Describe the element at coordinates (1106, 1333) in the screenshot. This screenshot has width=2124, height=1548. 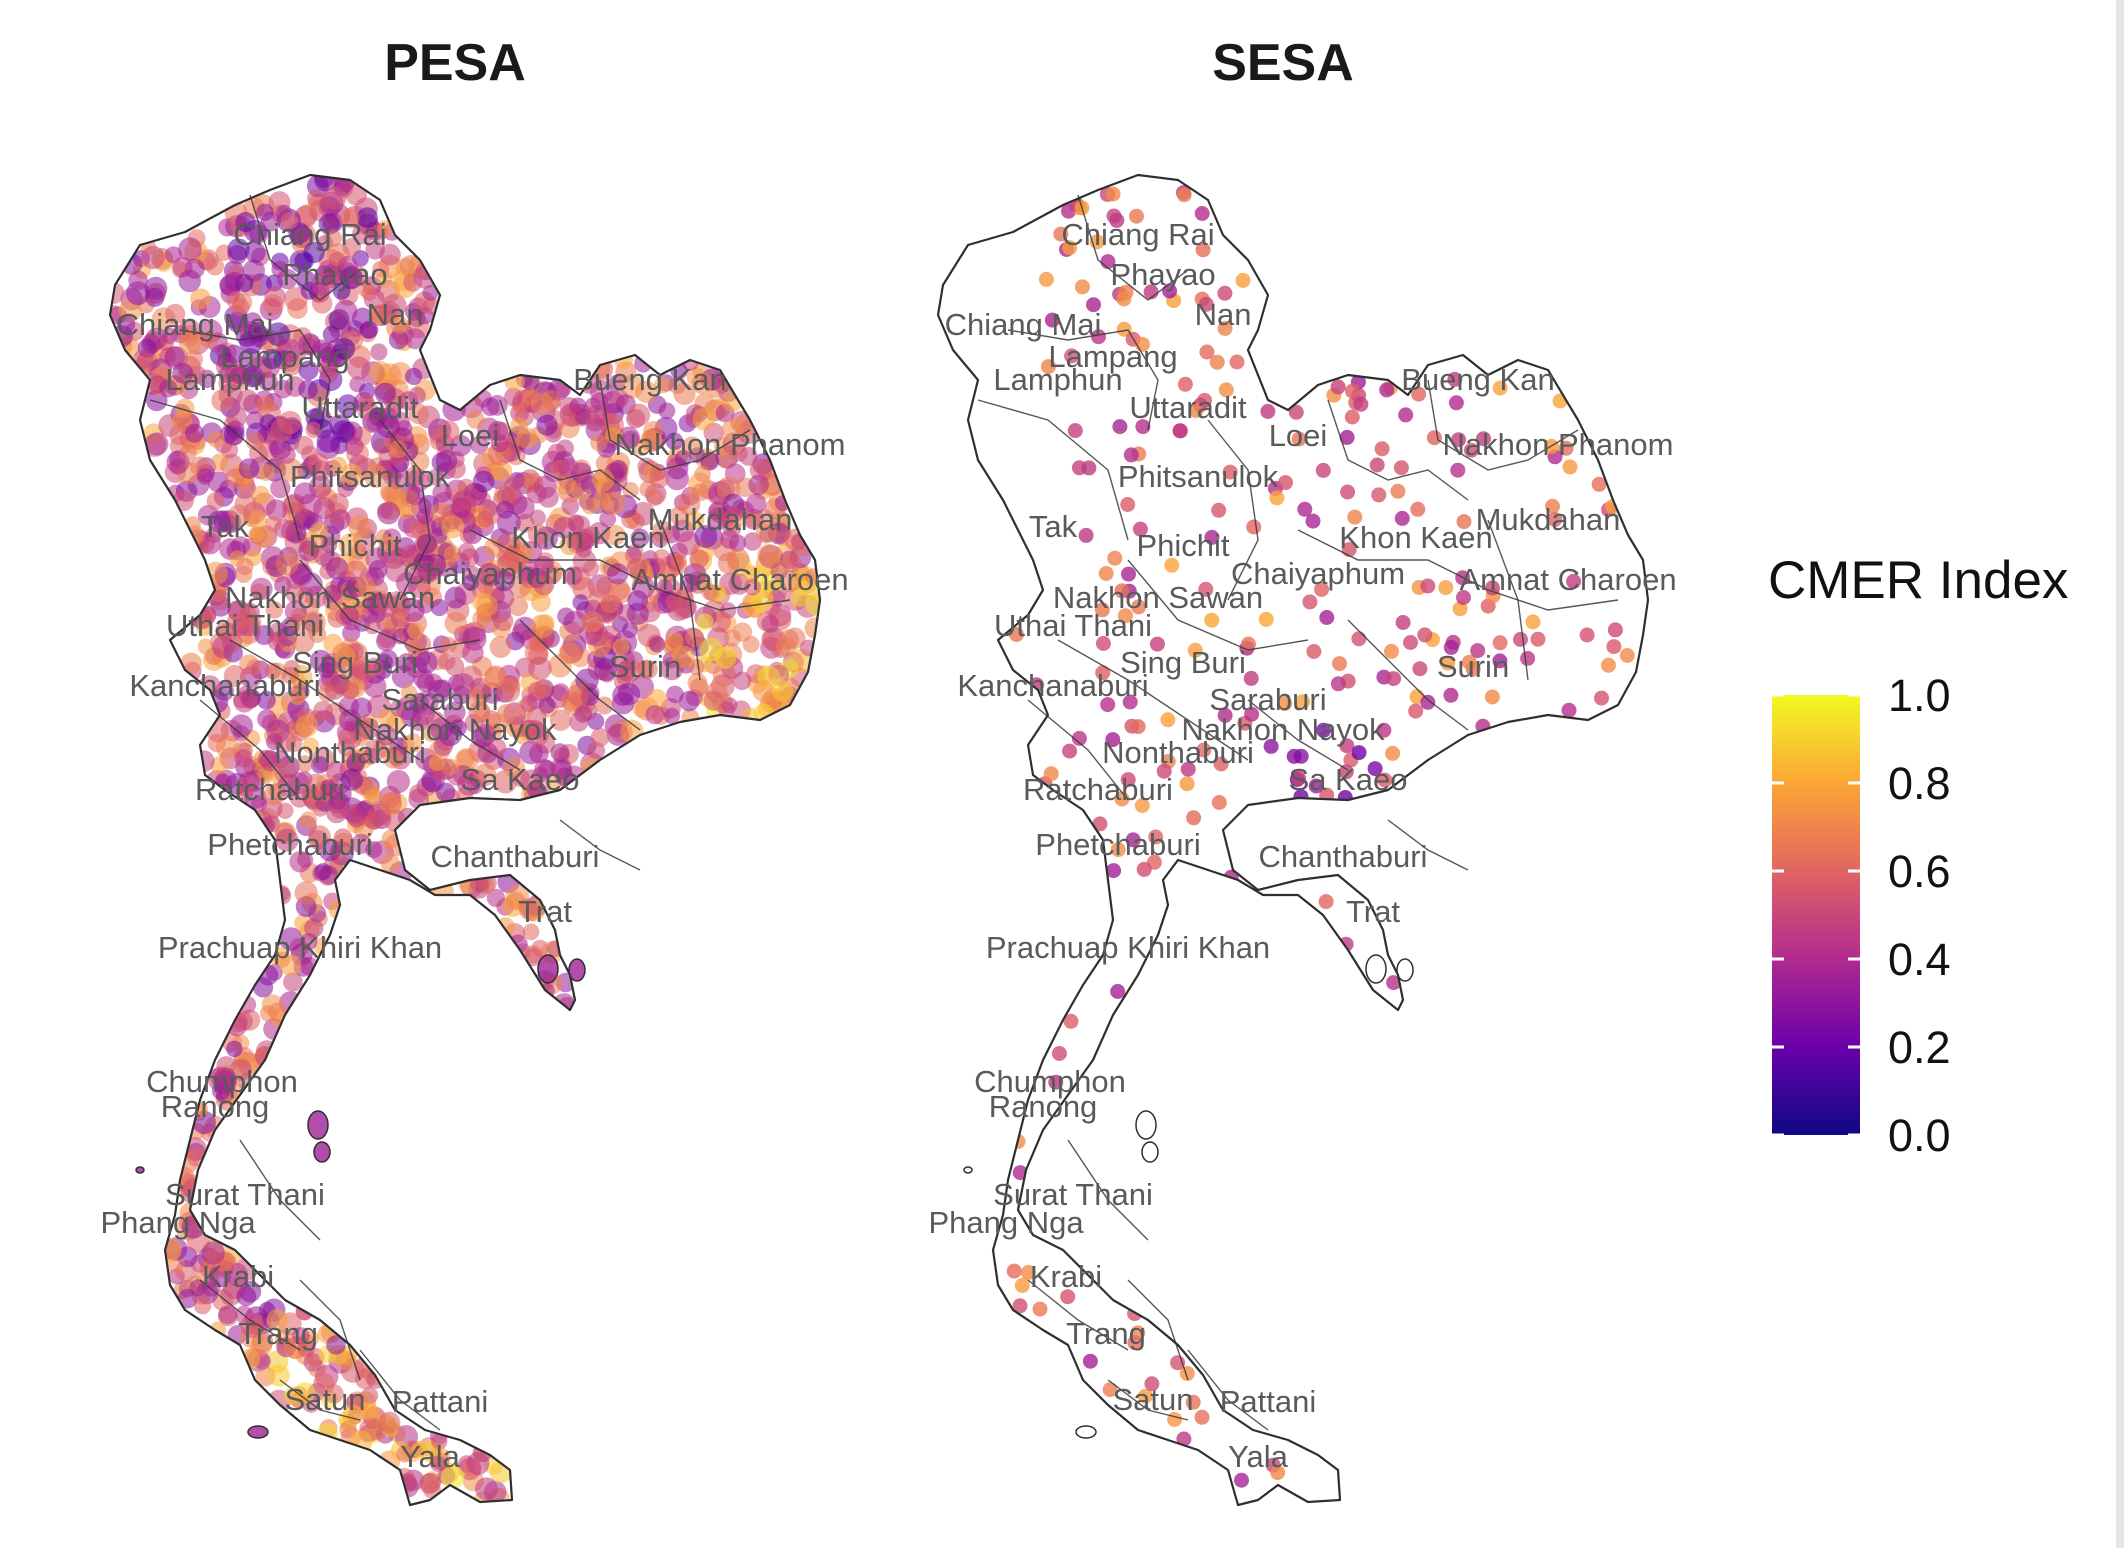
I see `province-label: Trang` at that location.